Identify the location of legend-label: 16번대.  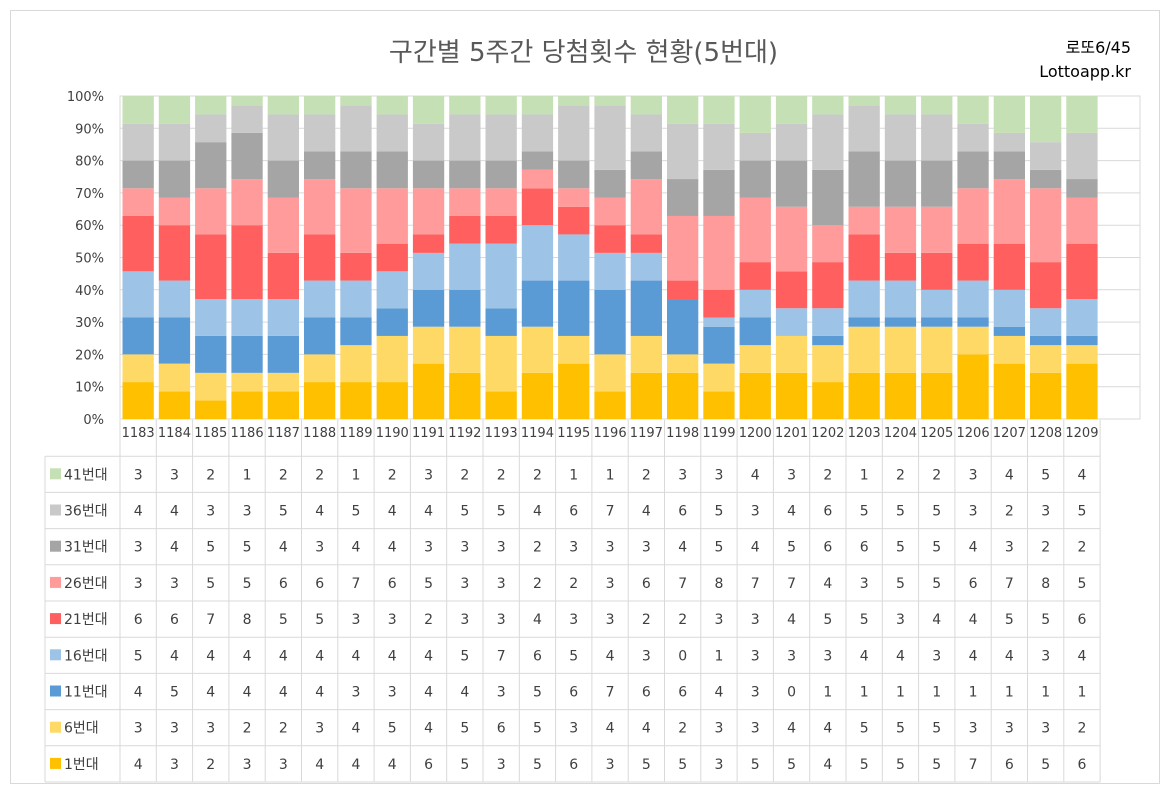
(86, 656).